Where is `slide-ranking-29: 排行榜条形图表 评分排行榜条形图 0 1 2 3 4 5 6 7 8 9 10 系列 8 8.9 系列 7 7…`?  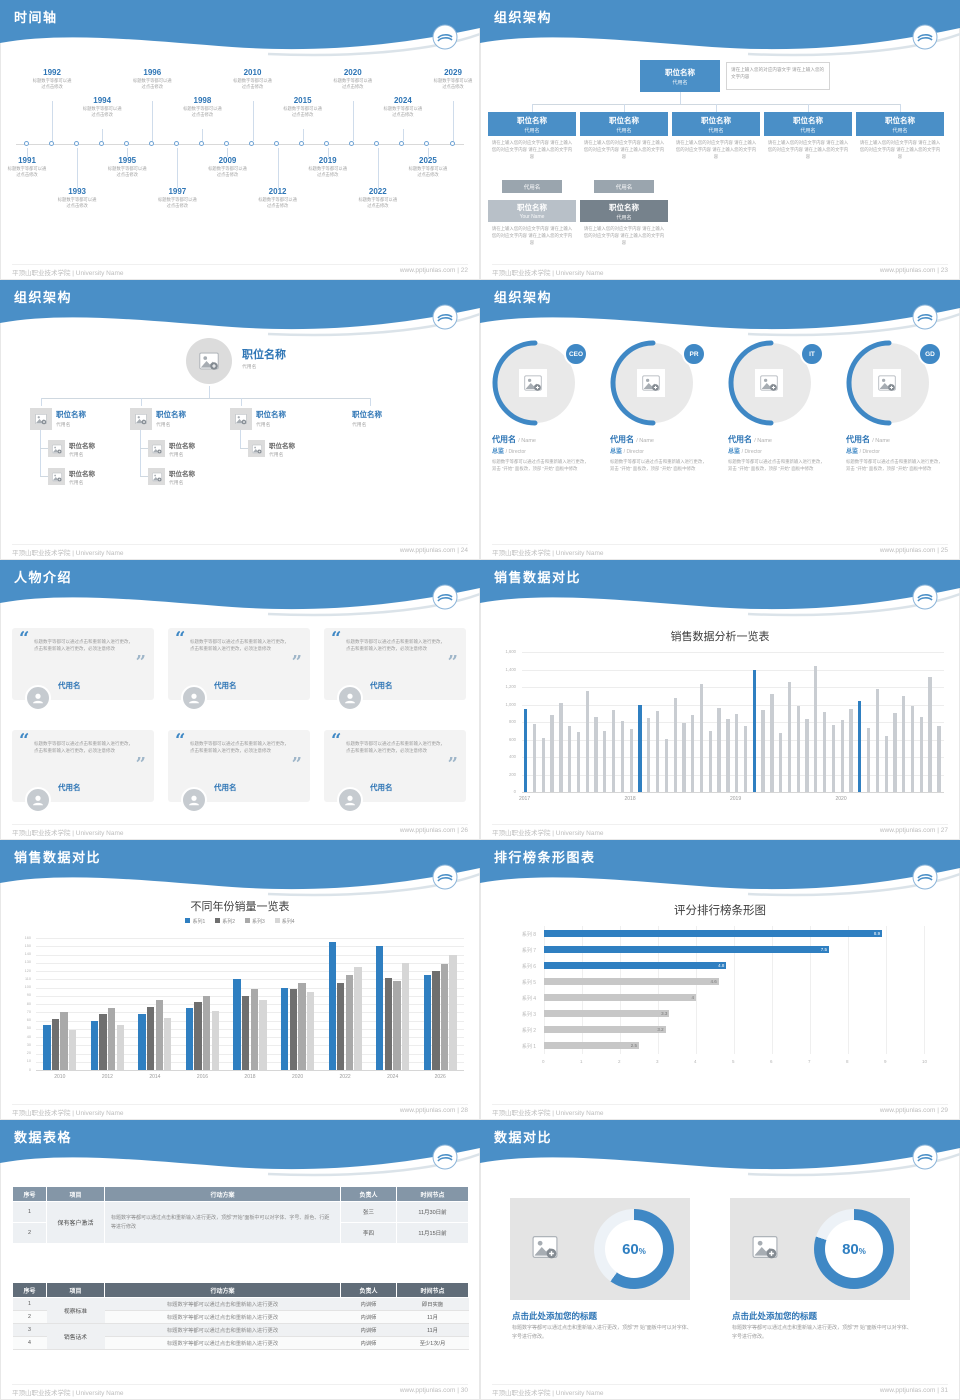
slide-ranking-29: 排行榜条形图表 评分排行榜条形图 0 1 2 3 4 5 6 7 8 9 10 系列 8 8.9 系列 7 7… is located at coordinates (720, 980).